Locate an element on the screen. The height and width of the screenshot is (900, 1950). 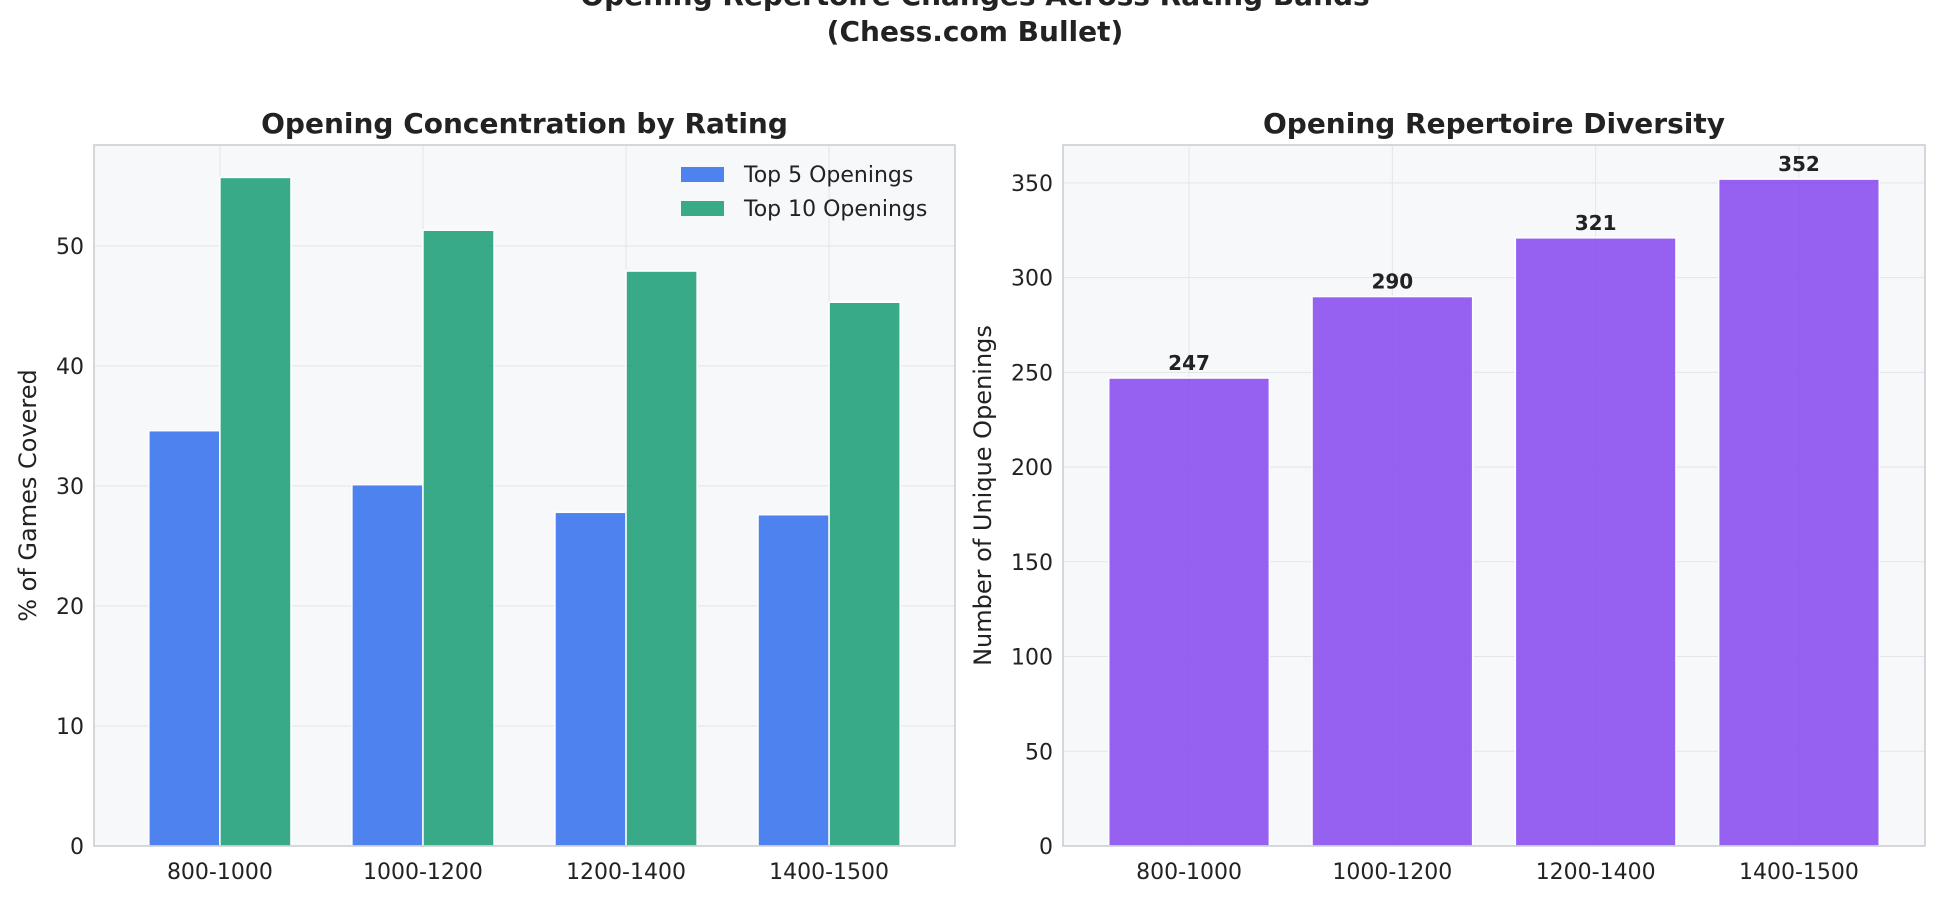
bar-value-label: 352 is located at coordinates (1799, 164).